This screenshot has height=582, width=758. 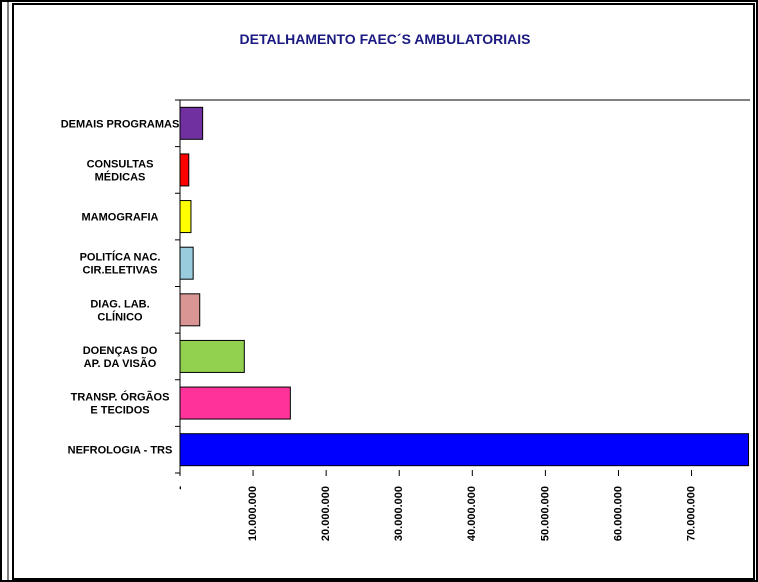 I want to click on x-tick-label: 40.000.000, so click(x=472, y=513).